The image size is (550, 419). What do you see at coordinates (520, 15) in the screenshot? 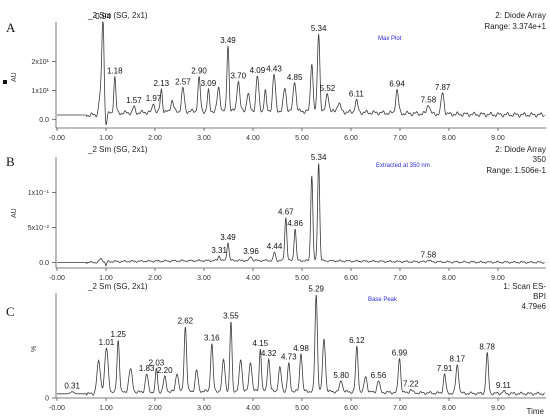
I see `panel-a-detector: 2: Diode Array` at bounding box center [520, 15].